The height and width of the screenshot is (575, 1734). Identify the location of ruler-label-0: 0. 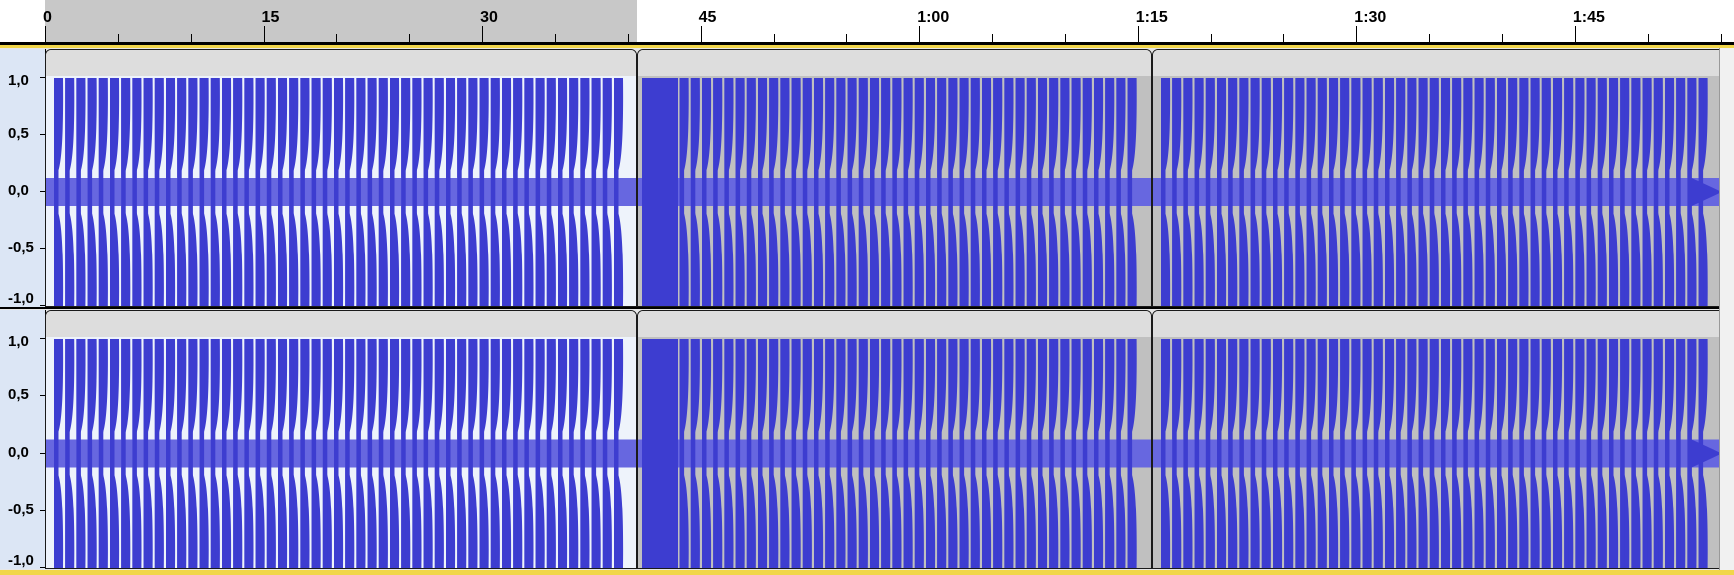
(47, 17).